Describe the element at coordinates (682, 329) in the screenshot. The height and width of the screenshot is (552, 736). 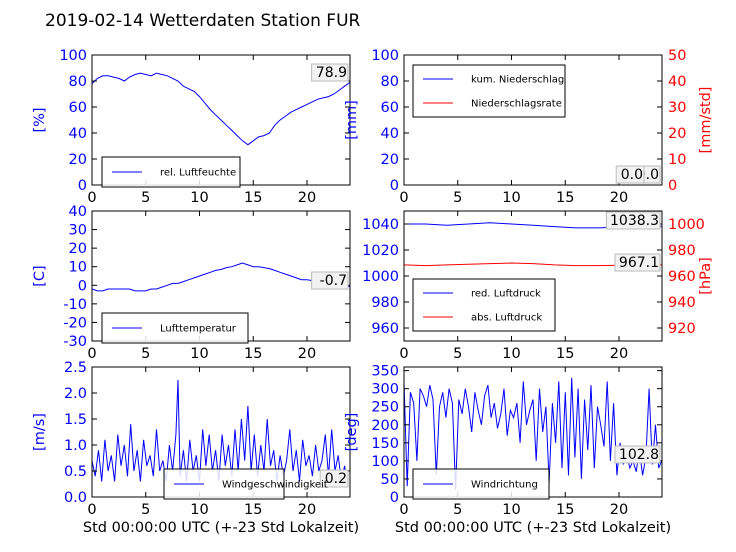
I see `y-right-tick-label: 920` at that location.